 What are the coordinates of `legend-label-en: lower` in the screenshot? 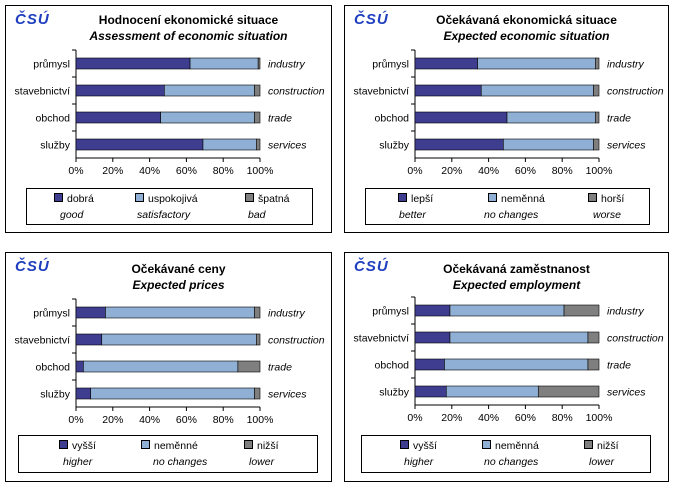 It's located at (602, 462).